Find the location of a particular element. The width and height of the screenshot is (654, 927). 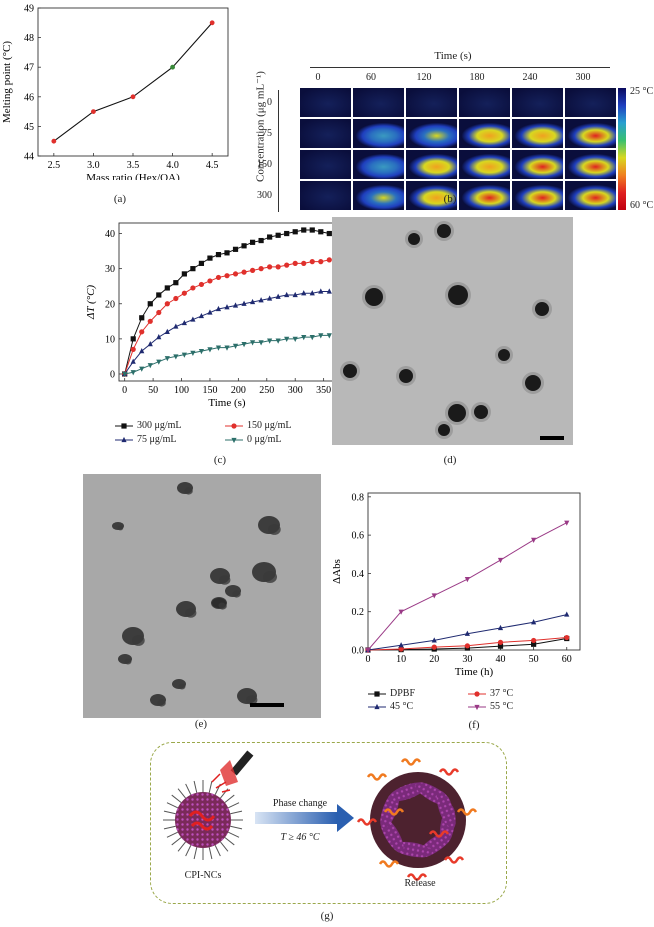

panel-g-right-label: Release is located at coordinates (420, 883).